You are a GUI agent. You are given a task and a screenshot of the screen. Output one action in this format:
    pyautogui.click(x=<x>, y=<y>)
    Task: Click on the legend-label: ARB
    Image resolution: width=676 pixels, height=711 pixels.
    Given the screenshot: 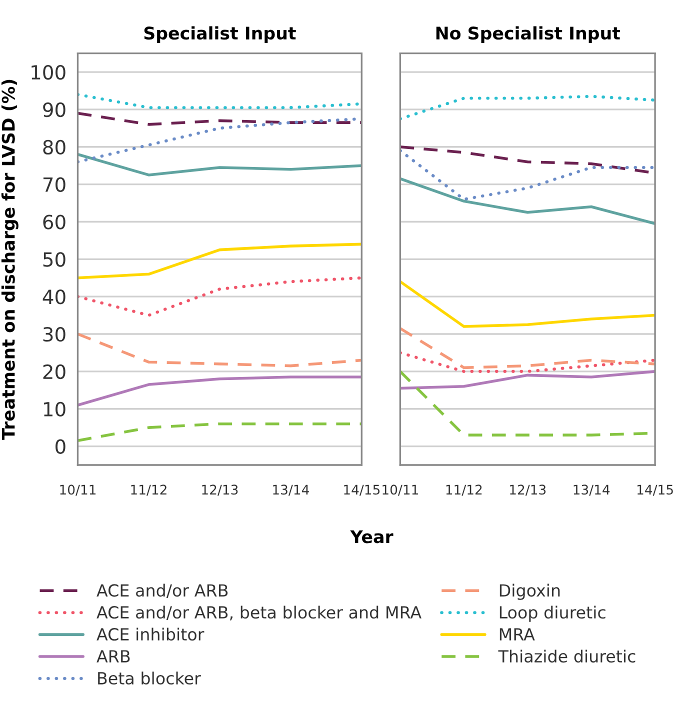 What is the action you would take?
    pyautogui.click(x=113, y=656)
    